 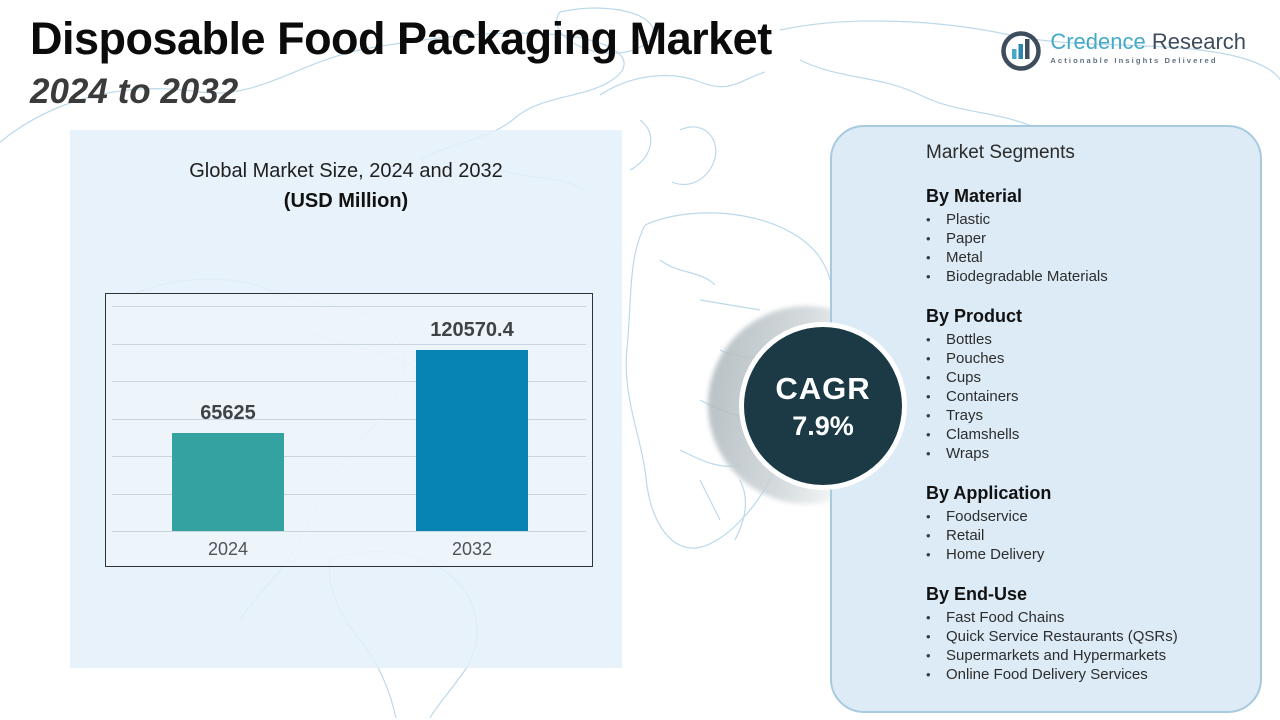 I want to click on map-north-america, so click(x=312, y=96).